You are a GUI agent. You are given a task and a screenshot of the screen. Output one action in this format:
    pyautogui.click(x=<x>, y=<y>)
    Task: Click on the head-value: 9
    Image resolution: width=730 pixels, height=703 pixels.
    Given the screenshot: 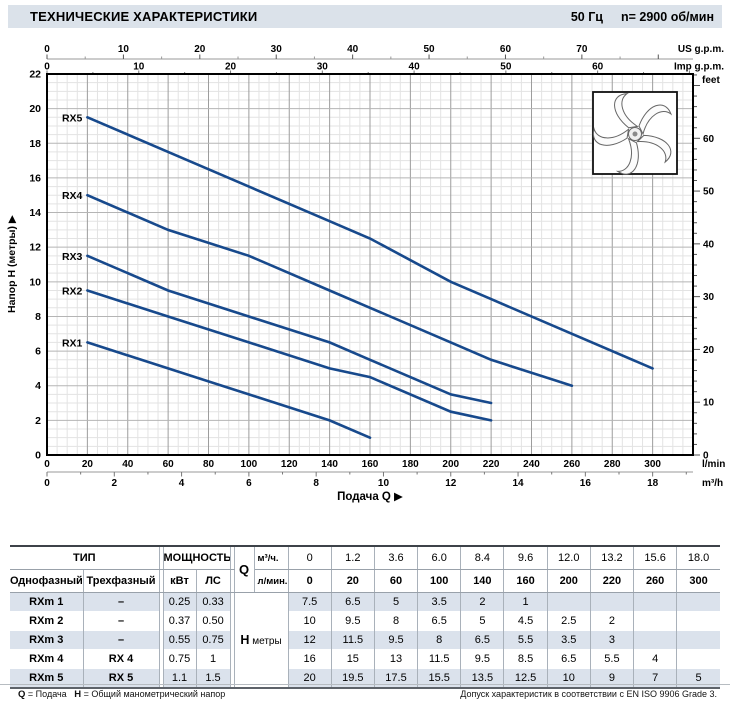 What is the action you would take?
    pyautogui.click(x=612, y=678)
    